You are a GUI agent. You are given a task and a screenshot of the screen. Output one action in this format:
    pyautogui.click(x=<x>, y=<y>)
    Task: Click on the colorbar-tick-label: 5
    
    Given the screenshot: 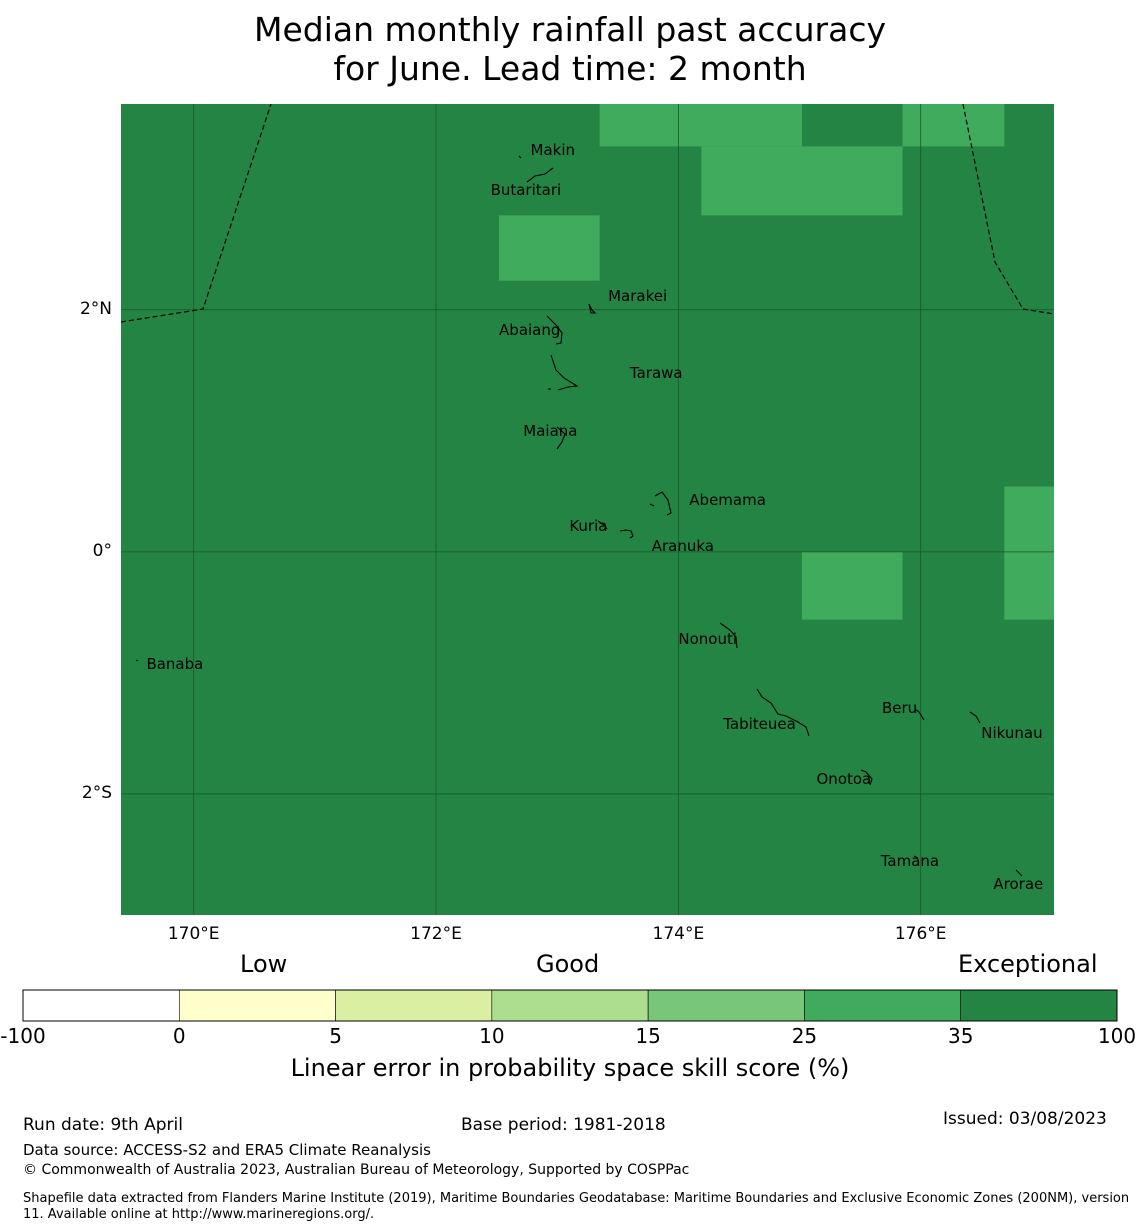 What is the action you would take?
    pyautogui.click(x=335, y=1036)
    